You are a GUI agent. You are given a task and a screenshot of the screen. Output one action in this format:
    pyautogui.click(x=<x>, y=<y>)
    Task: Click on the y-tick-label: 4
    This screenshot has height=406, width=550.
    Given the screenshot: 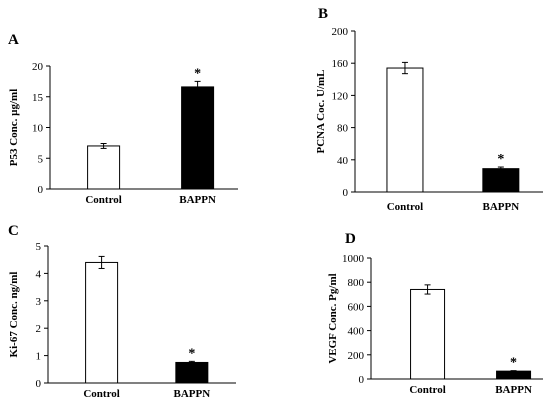 What is the action you would take?
    pyautogui.click(x=39, y=274)
    